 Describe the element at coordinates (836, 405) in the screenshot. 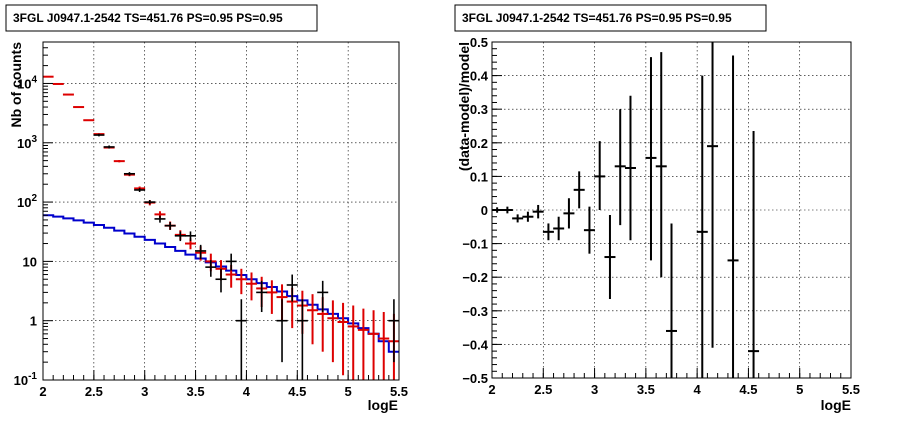

I see `right-x-axis-label: logE` at that location.